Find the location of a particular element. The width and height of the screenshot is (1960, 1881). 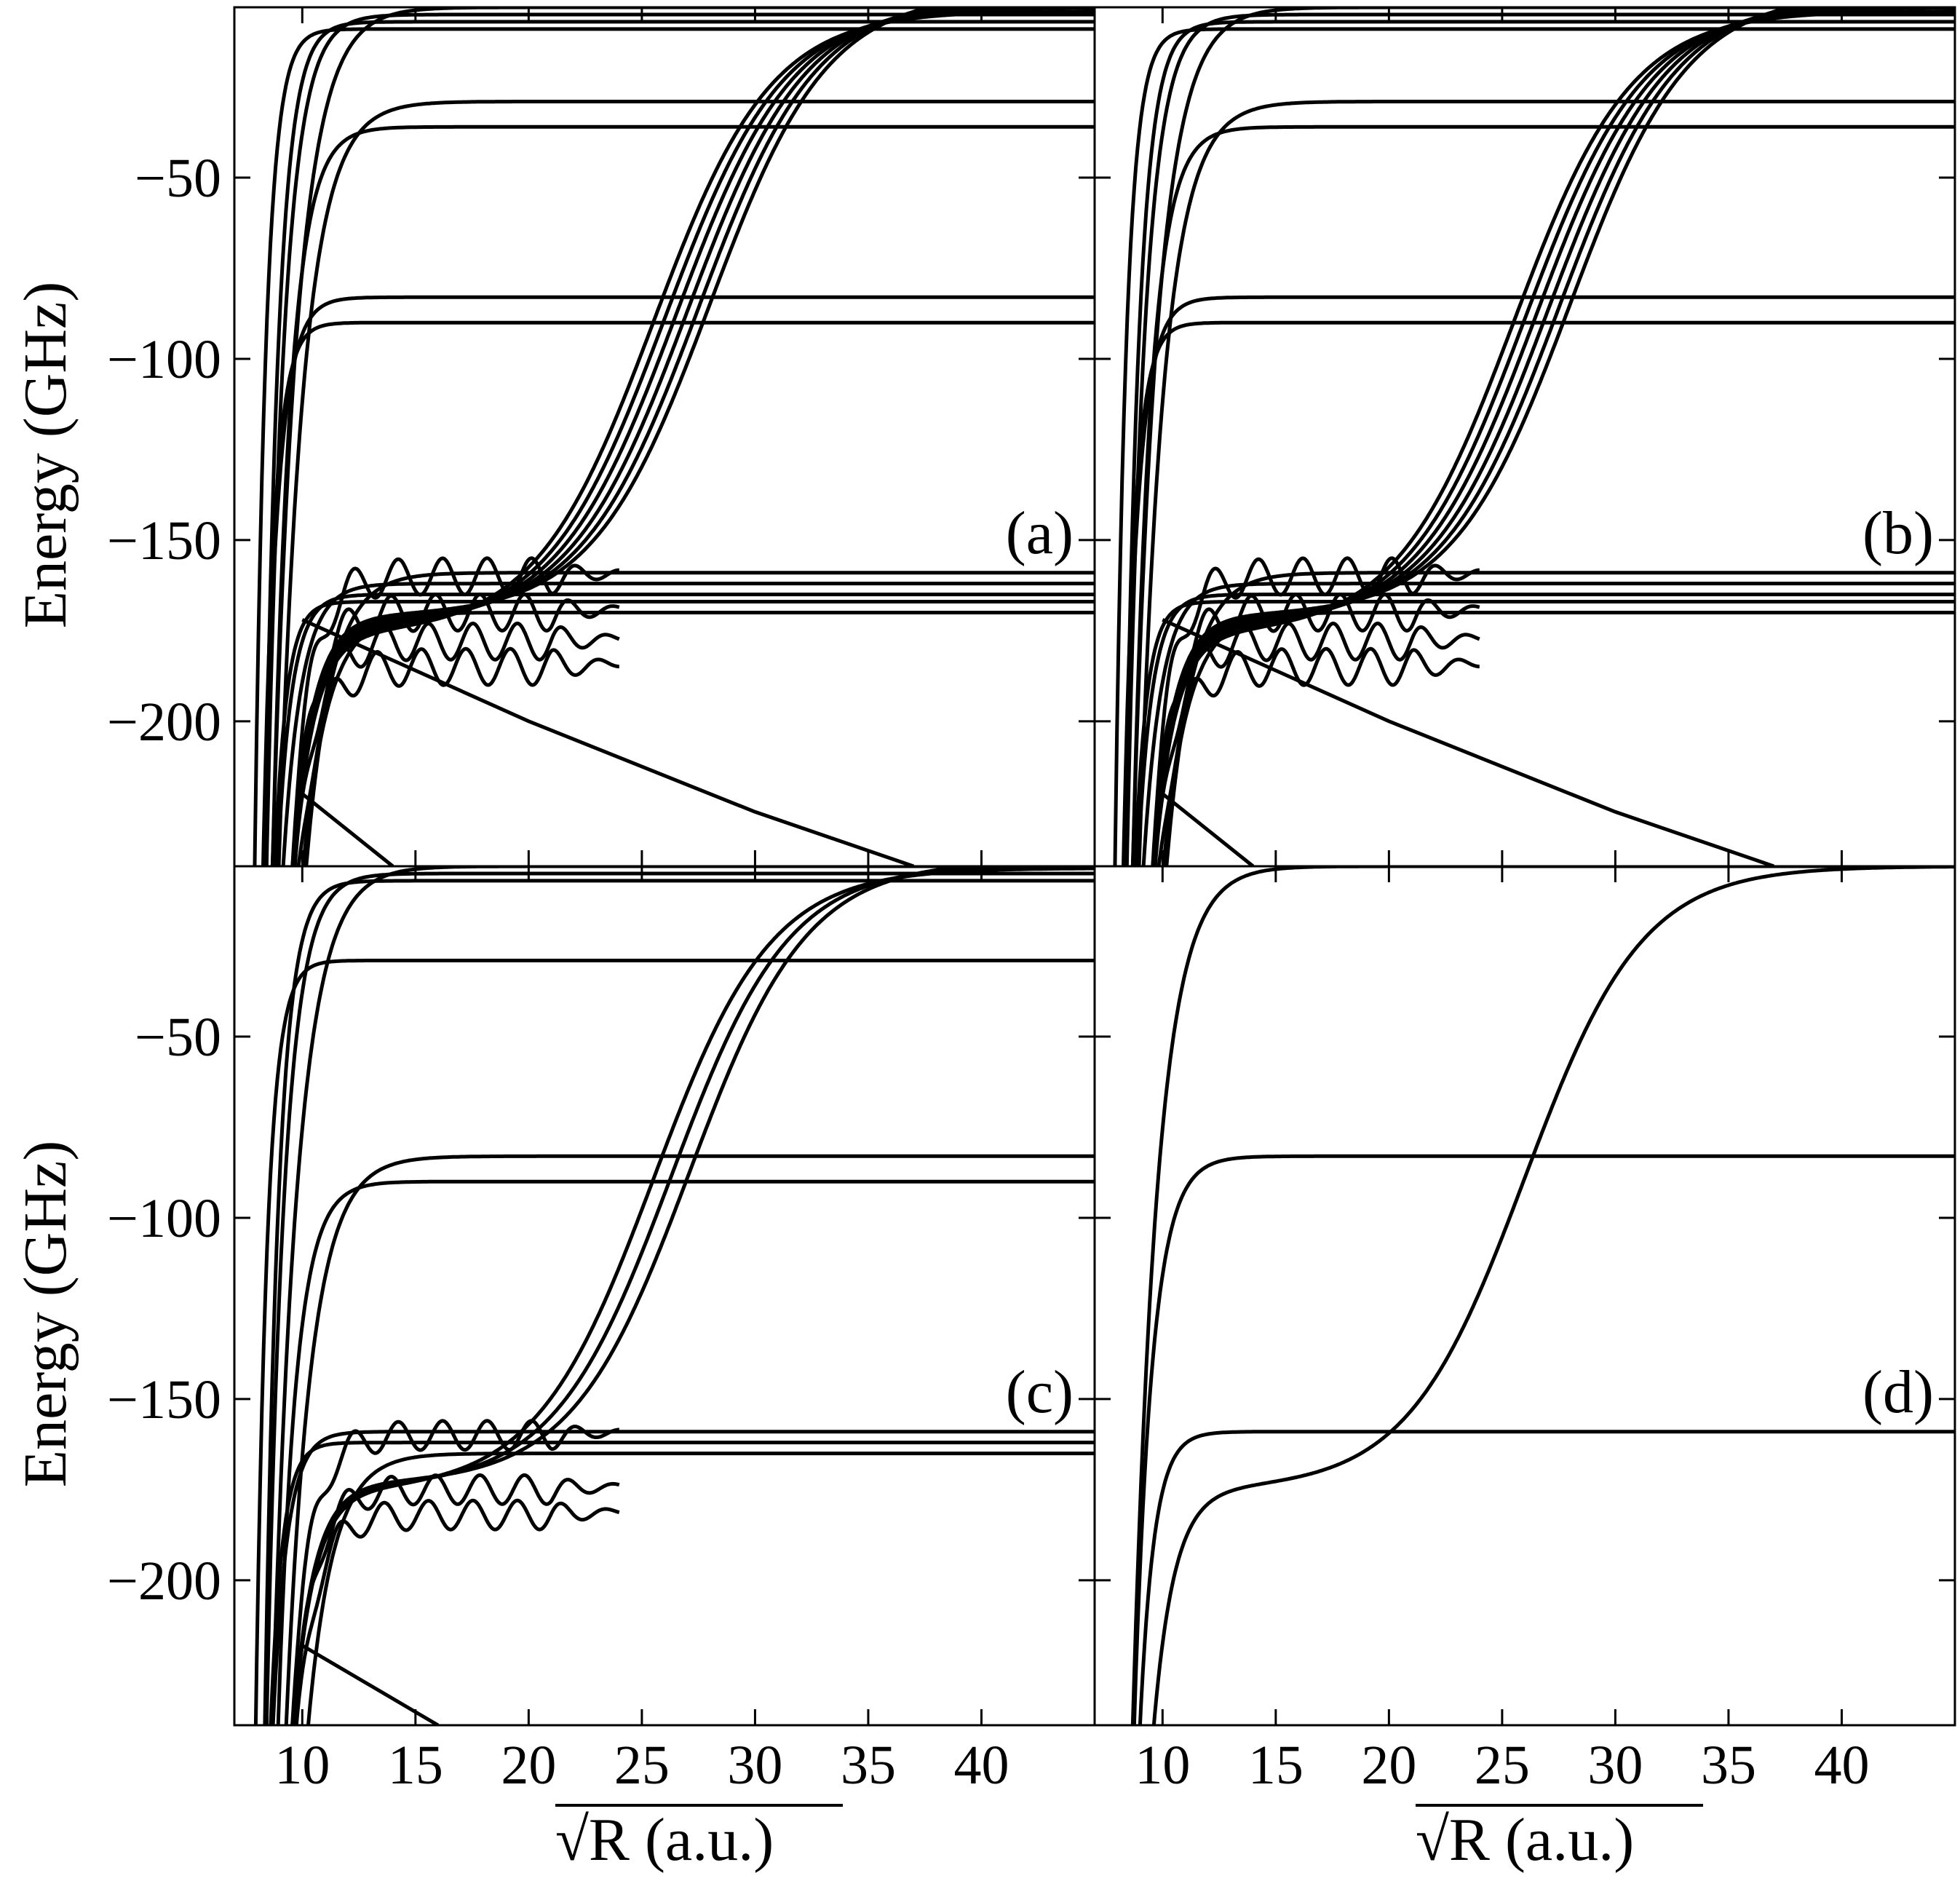

y-tick-label: −200 is located at coordinates (164, 1581).